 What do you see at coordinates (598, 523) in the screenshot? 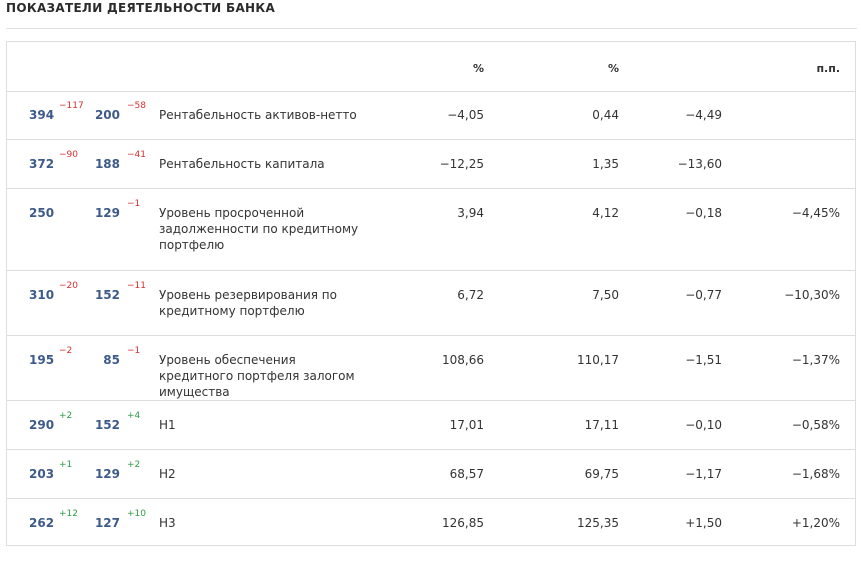
I see `value-previous: 125,35` at bounding box center [598, 523].